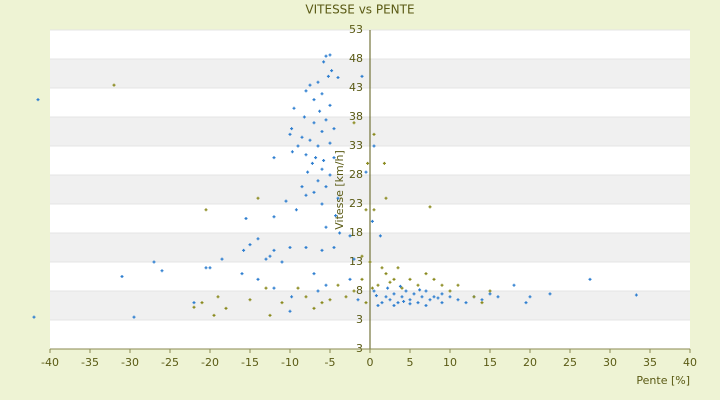  What do you see at coordinates (170, 362) in the screenshot?
I see `x-tick-label: -25` at bounding box center [170, 362].